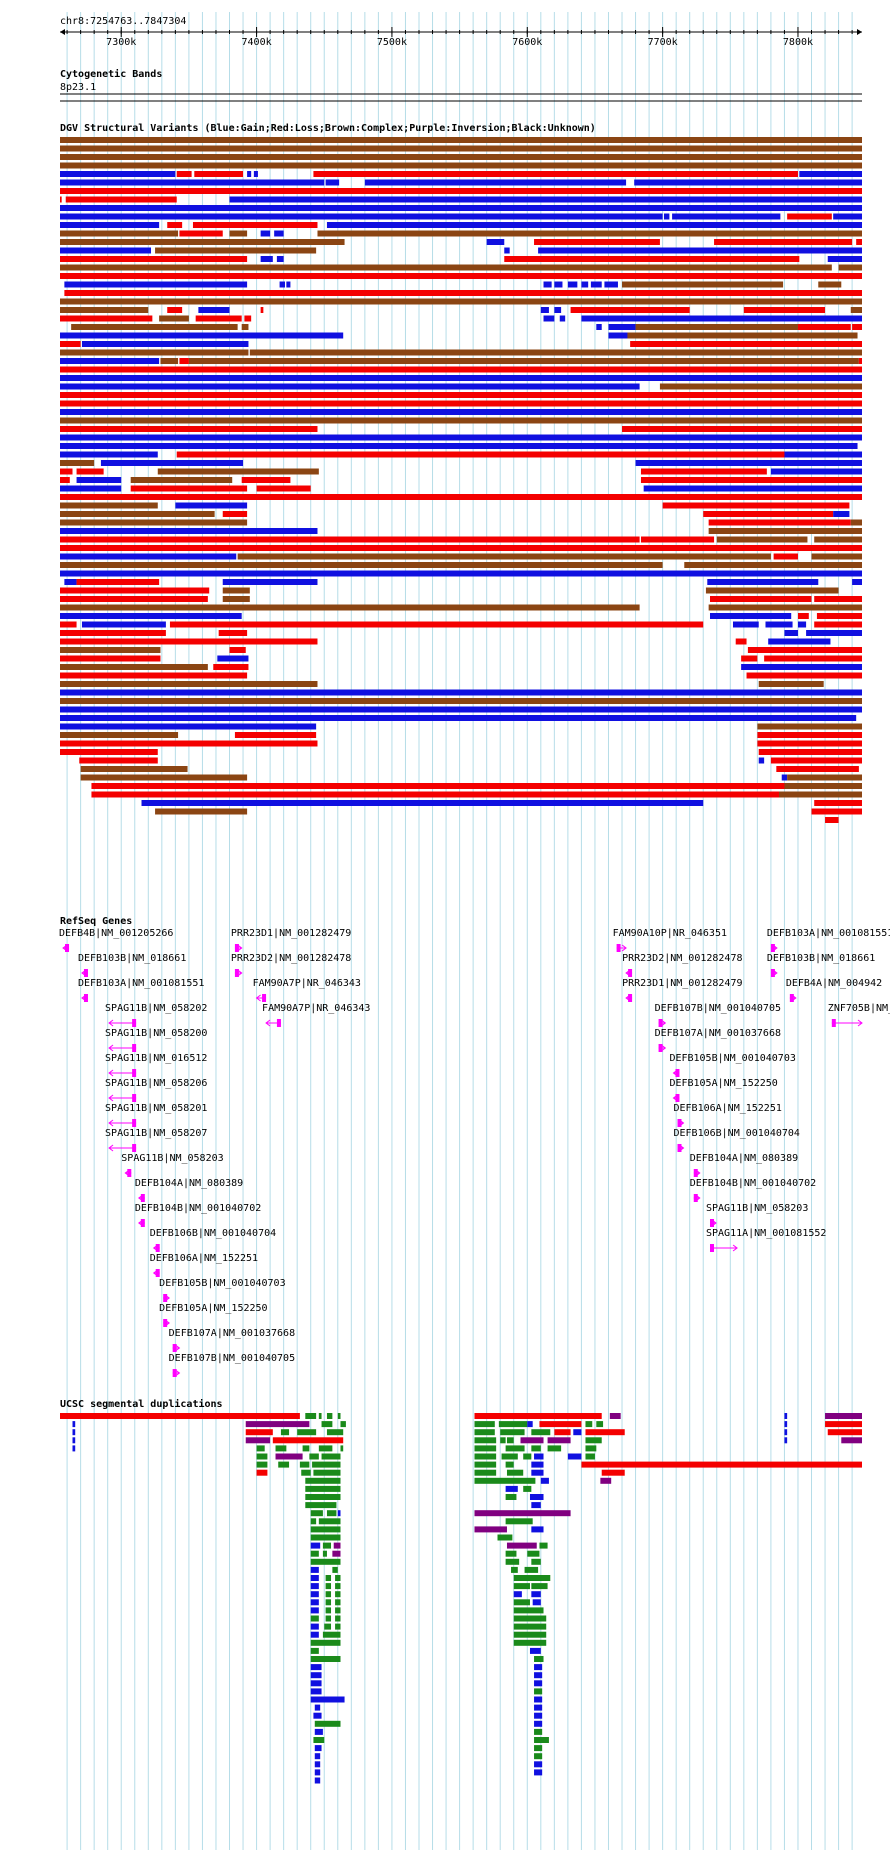  What do you see at coordinates (116, 940) in the screenshot?
I see `refseq-gene: DEFB4B|NM_001205266` at bounding box center [116, 940].